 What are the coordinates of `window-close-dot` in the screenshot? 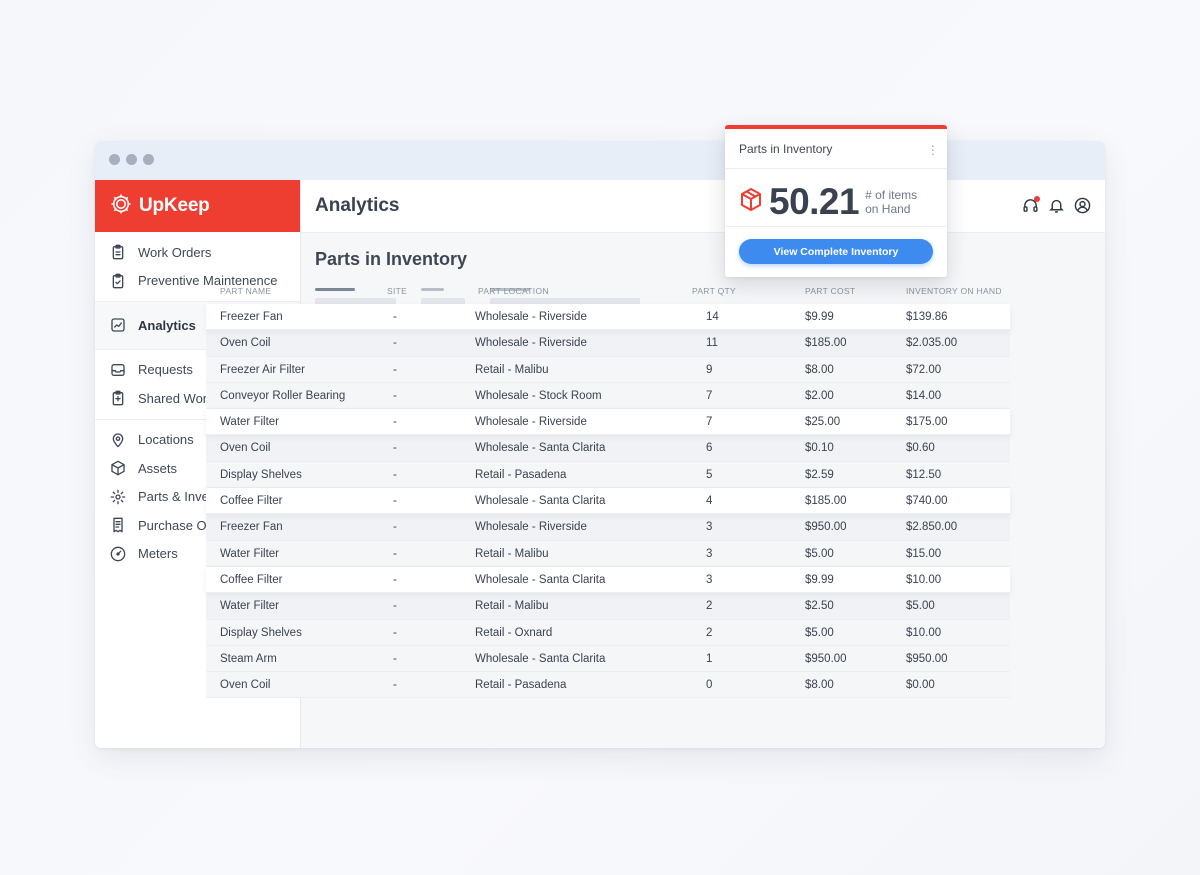 It's located at (114, 159).